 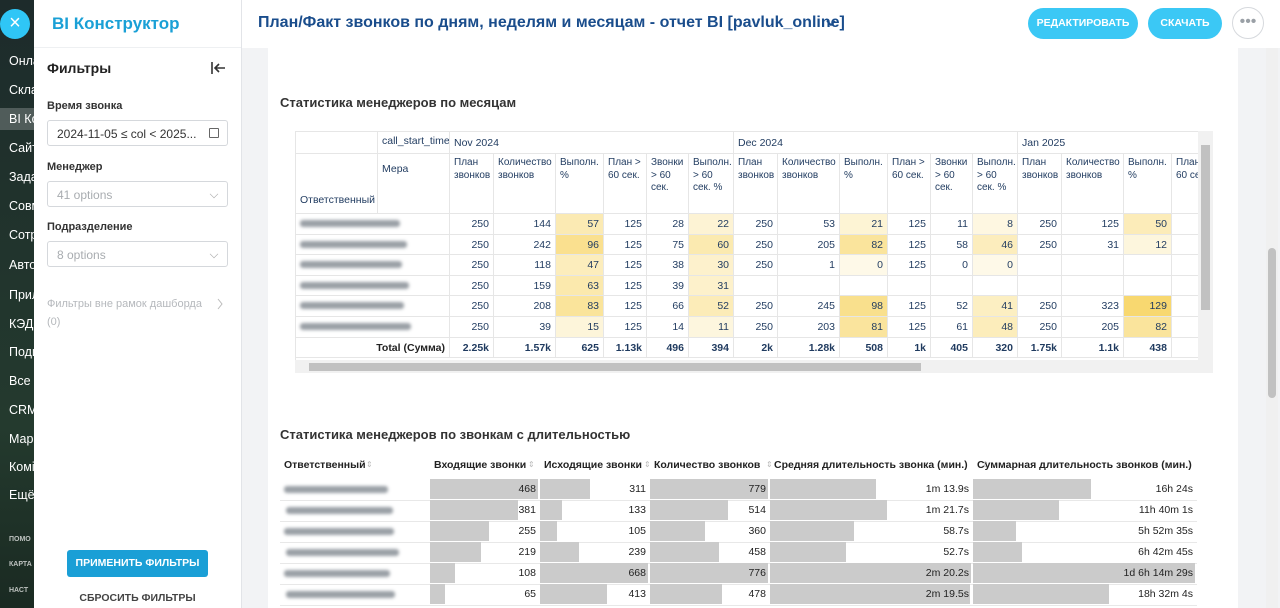 I want to click on pivot-cell: 52, so click(x=711, y=306).